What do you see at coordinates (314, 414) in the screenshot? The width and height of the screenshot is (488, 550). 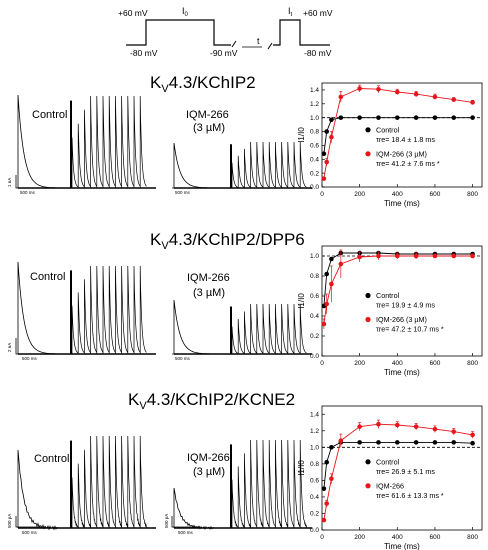 I see `y-tick-label: 1.4` at bounding box center [314, 414].